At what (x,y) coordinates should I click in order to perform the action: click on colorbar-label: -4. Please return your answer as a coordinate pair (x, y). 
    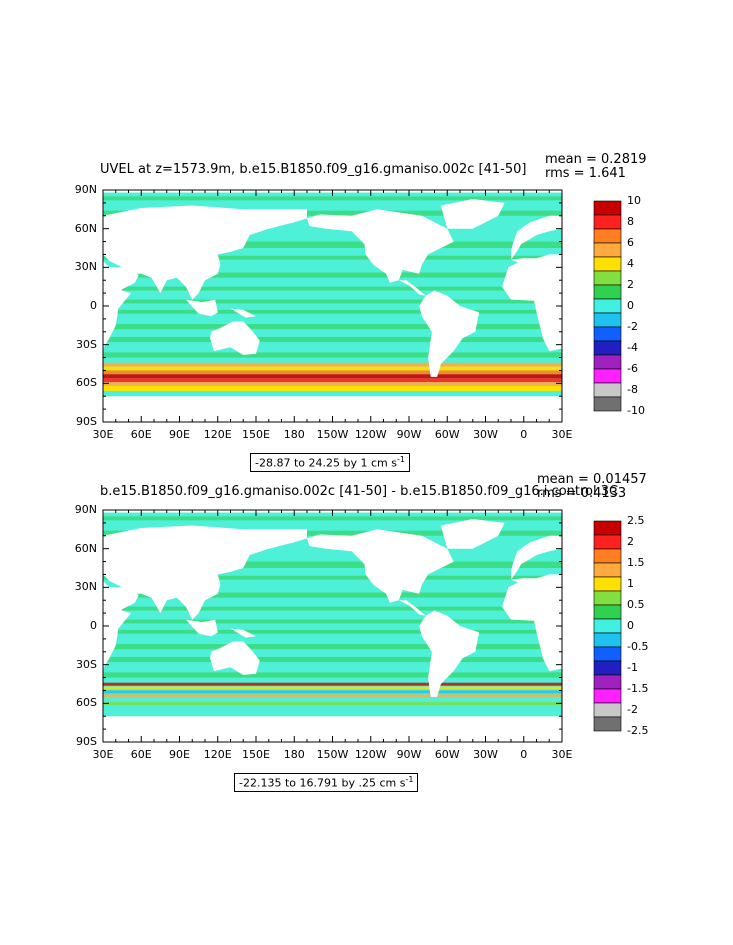
    Looking at the image, I should click on (632, 347).